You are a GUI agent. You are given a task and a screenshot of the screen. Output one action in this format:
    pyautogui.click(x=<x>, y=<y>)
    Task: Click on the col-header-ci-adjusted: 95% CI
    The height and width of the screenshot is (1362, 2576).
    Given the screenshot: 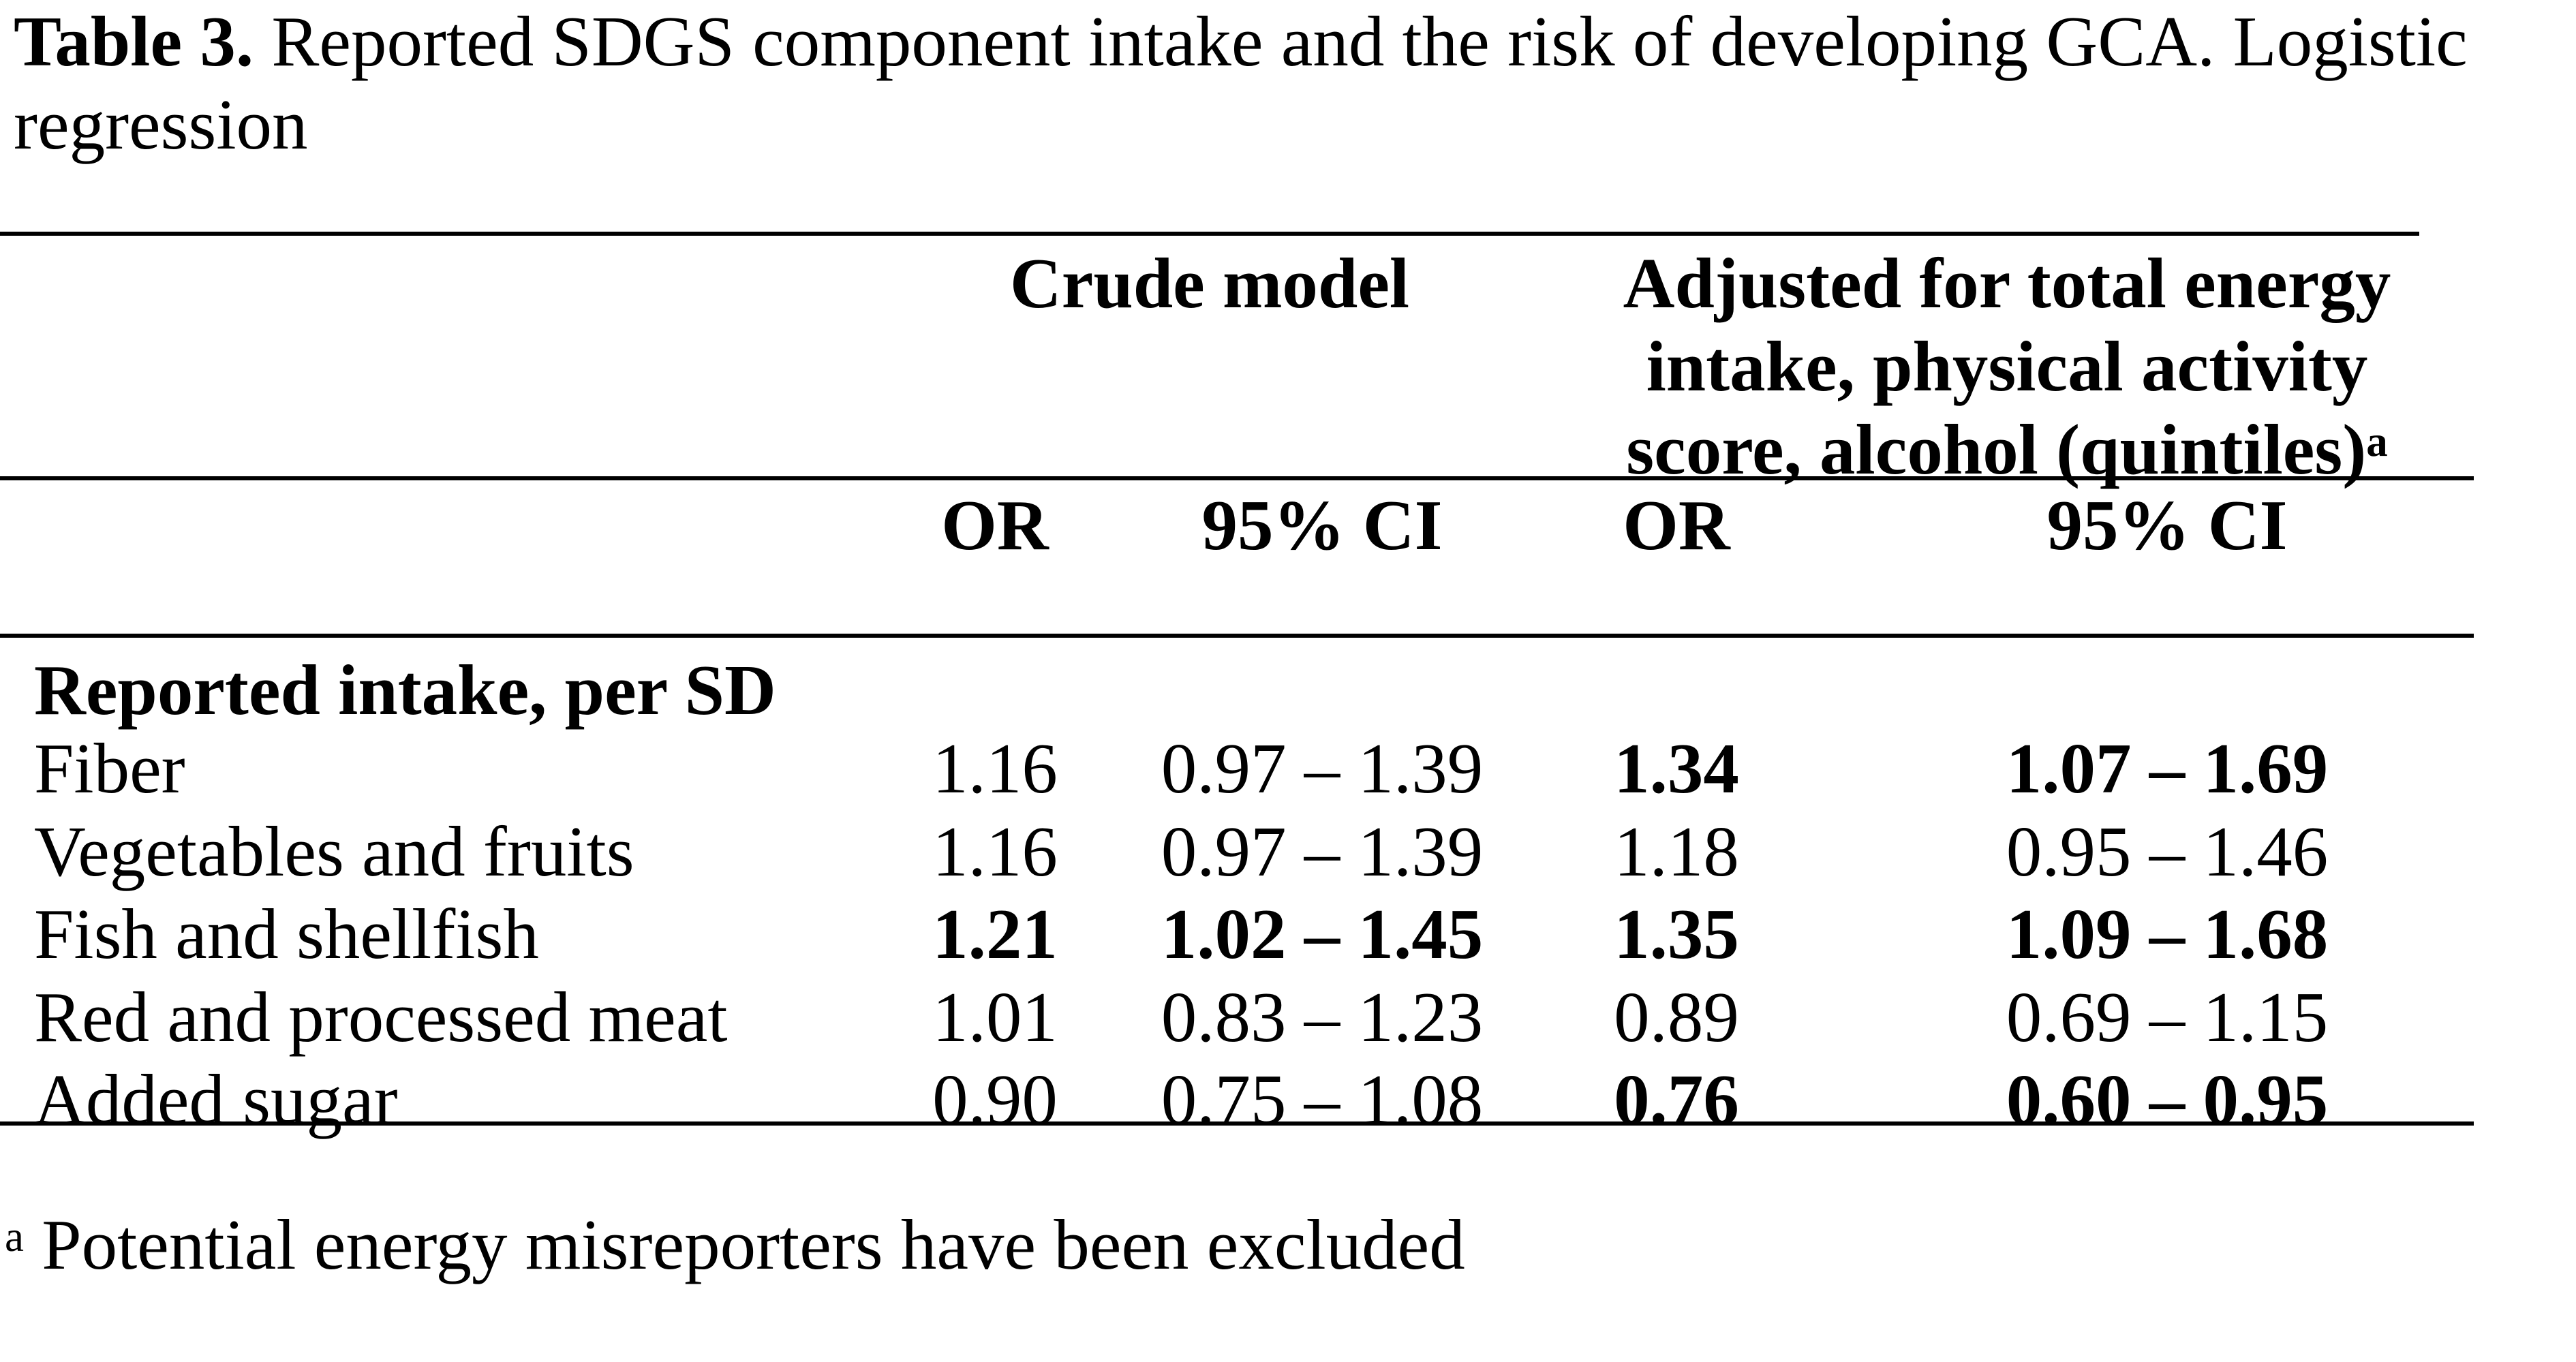 What is the action you would take?
    pyautogui.click(x=2167, y=525)
    